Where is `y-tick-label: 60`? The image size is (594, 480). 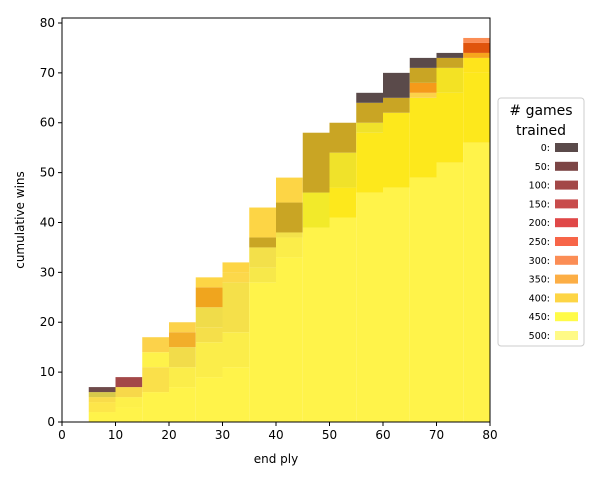
y-tick-label: 60 is located at coordinates (47, 123).